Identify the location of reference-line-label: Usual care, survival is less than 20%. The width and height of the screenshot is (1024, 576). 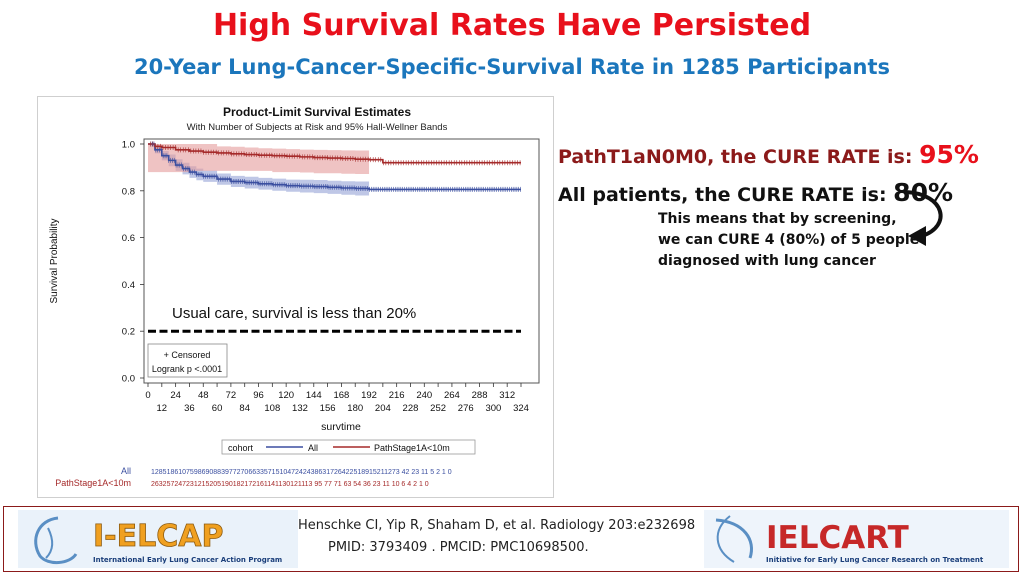
(294, 313).